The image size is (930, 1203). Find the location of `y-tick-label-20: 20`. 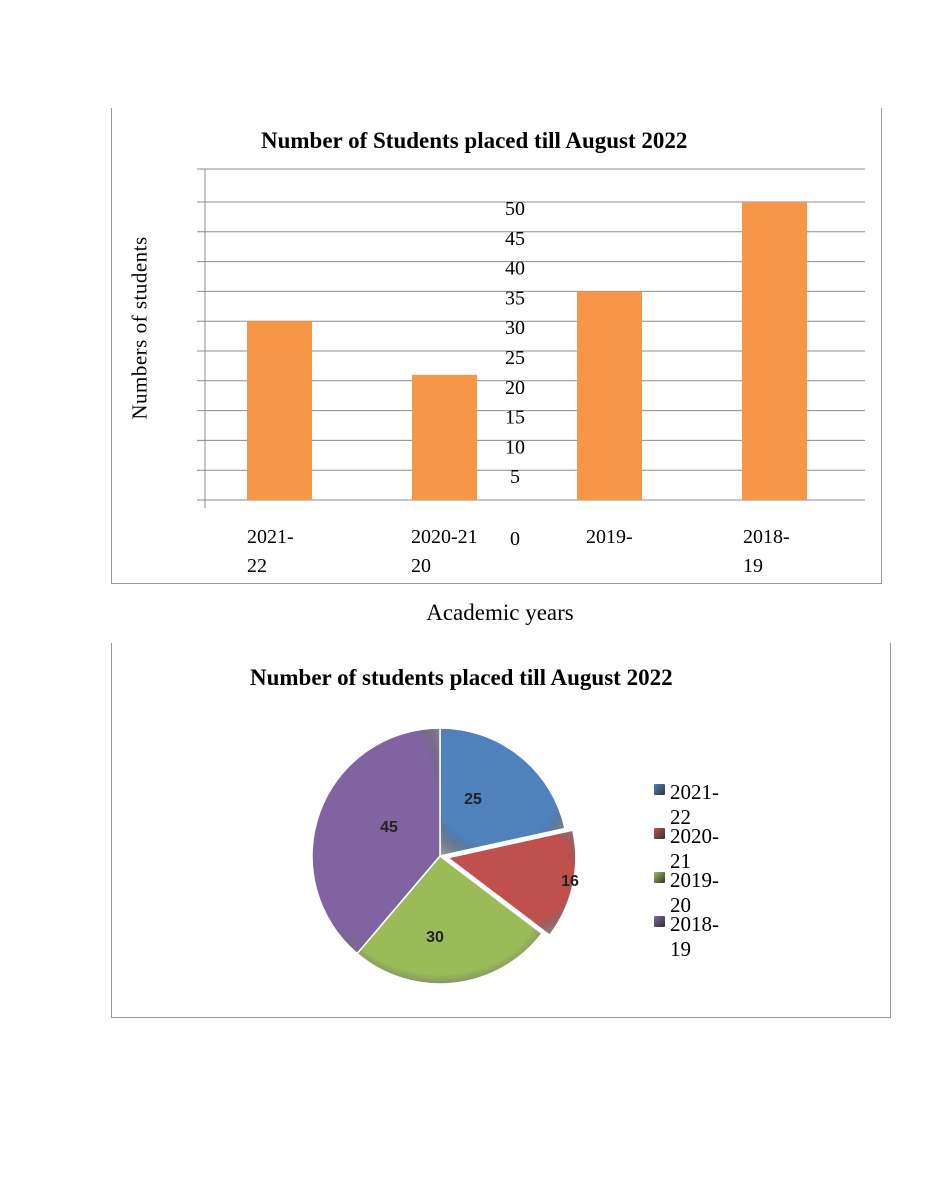

y-tick-label-20: 20 is located at coordinates (515, 388).